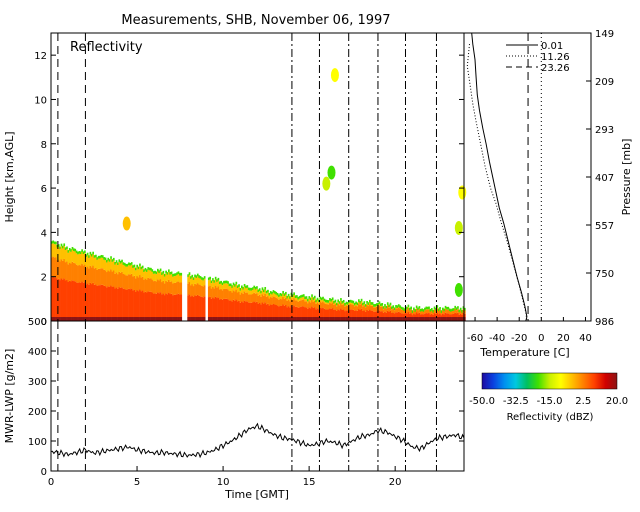 The height and width of the screenshot is (512, 640). What do you see at coordinates (126, 223) in the screenshot?
I see `cloud-patch` at bounding box center [126, 223].